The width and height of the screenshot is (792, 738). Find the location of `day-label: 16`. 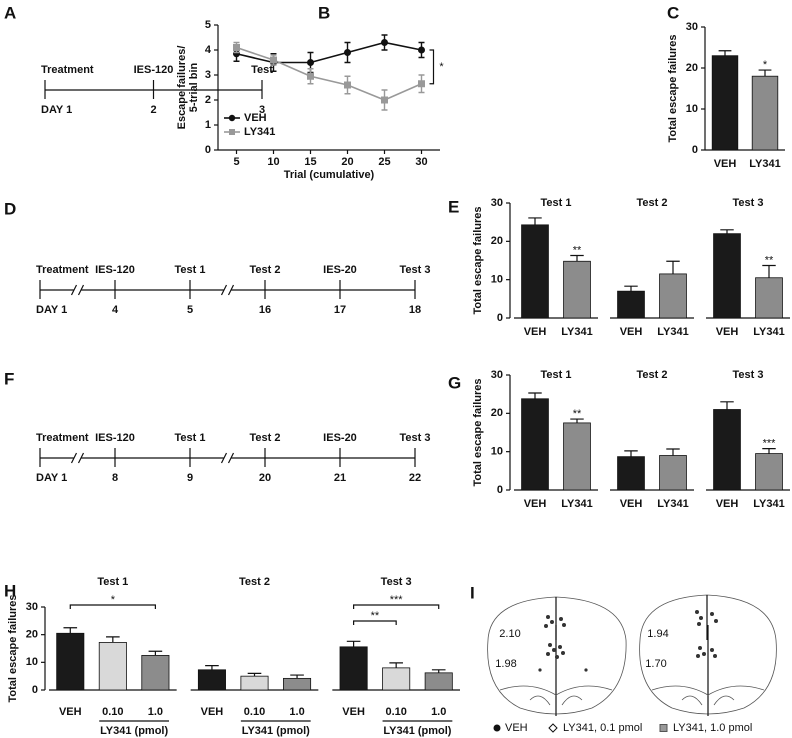

day-label: 16 is located at coordinates (265, 310).